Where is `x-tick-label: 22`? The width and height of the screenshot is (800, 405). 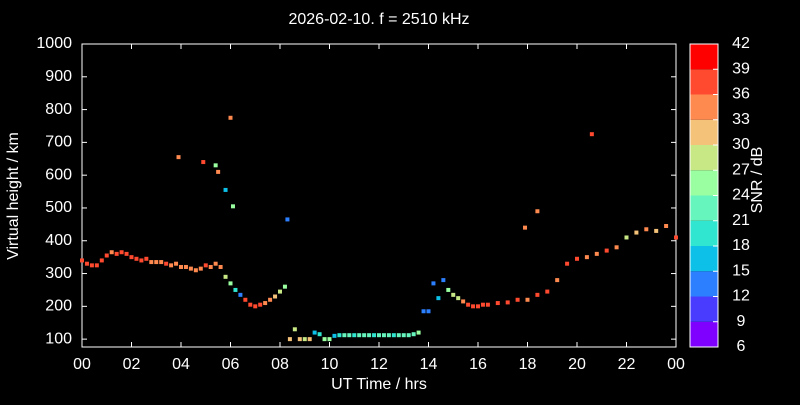 x-tick-label: 22 is located at coordinates (627, 364).